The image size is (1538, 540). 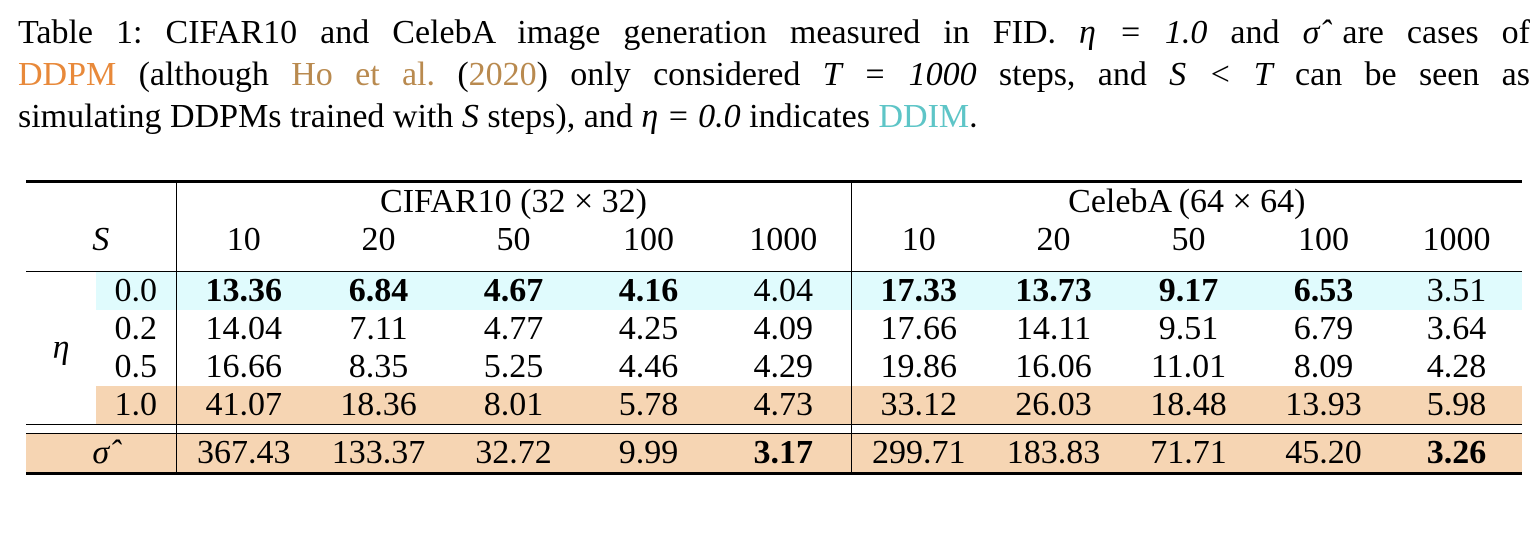 What do you see at coordinates (1457, 453) in the screenshot?
I see `cell: 3.26` at bounding box center [1457, 453].